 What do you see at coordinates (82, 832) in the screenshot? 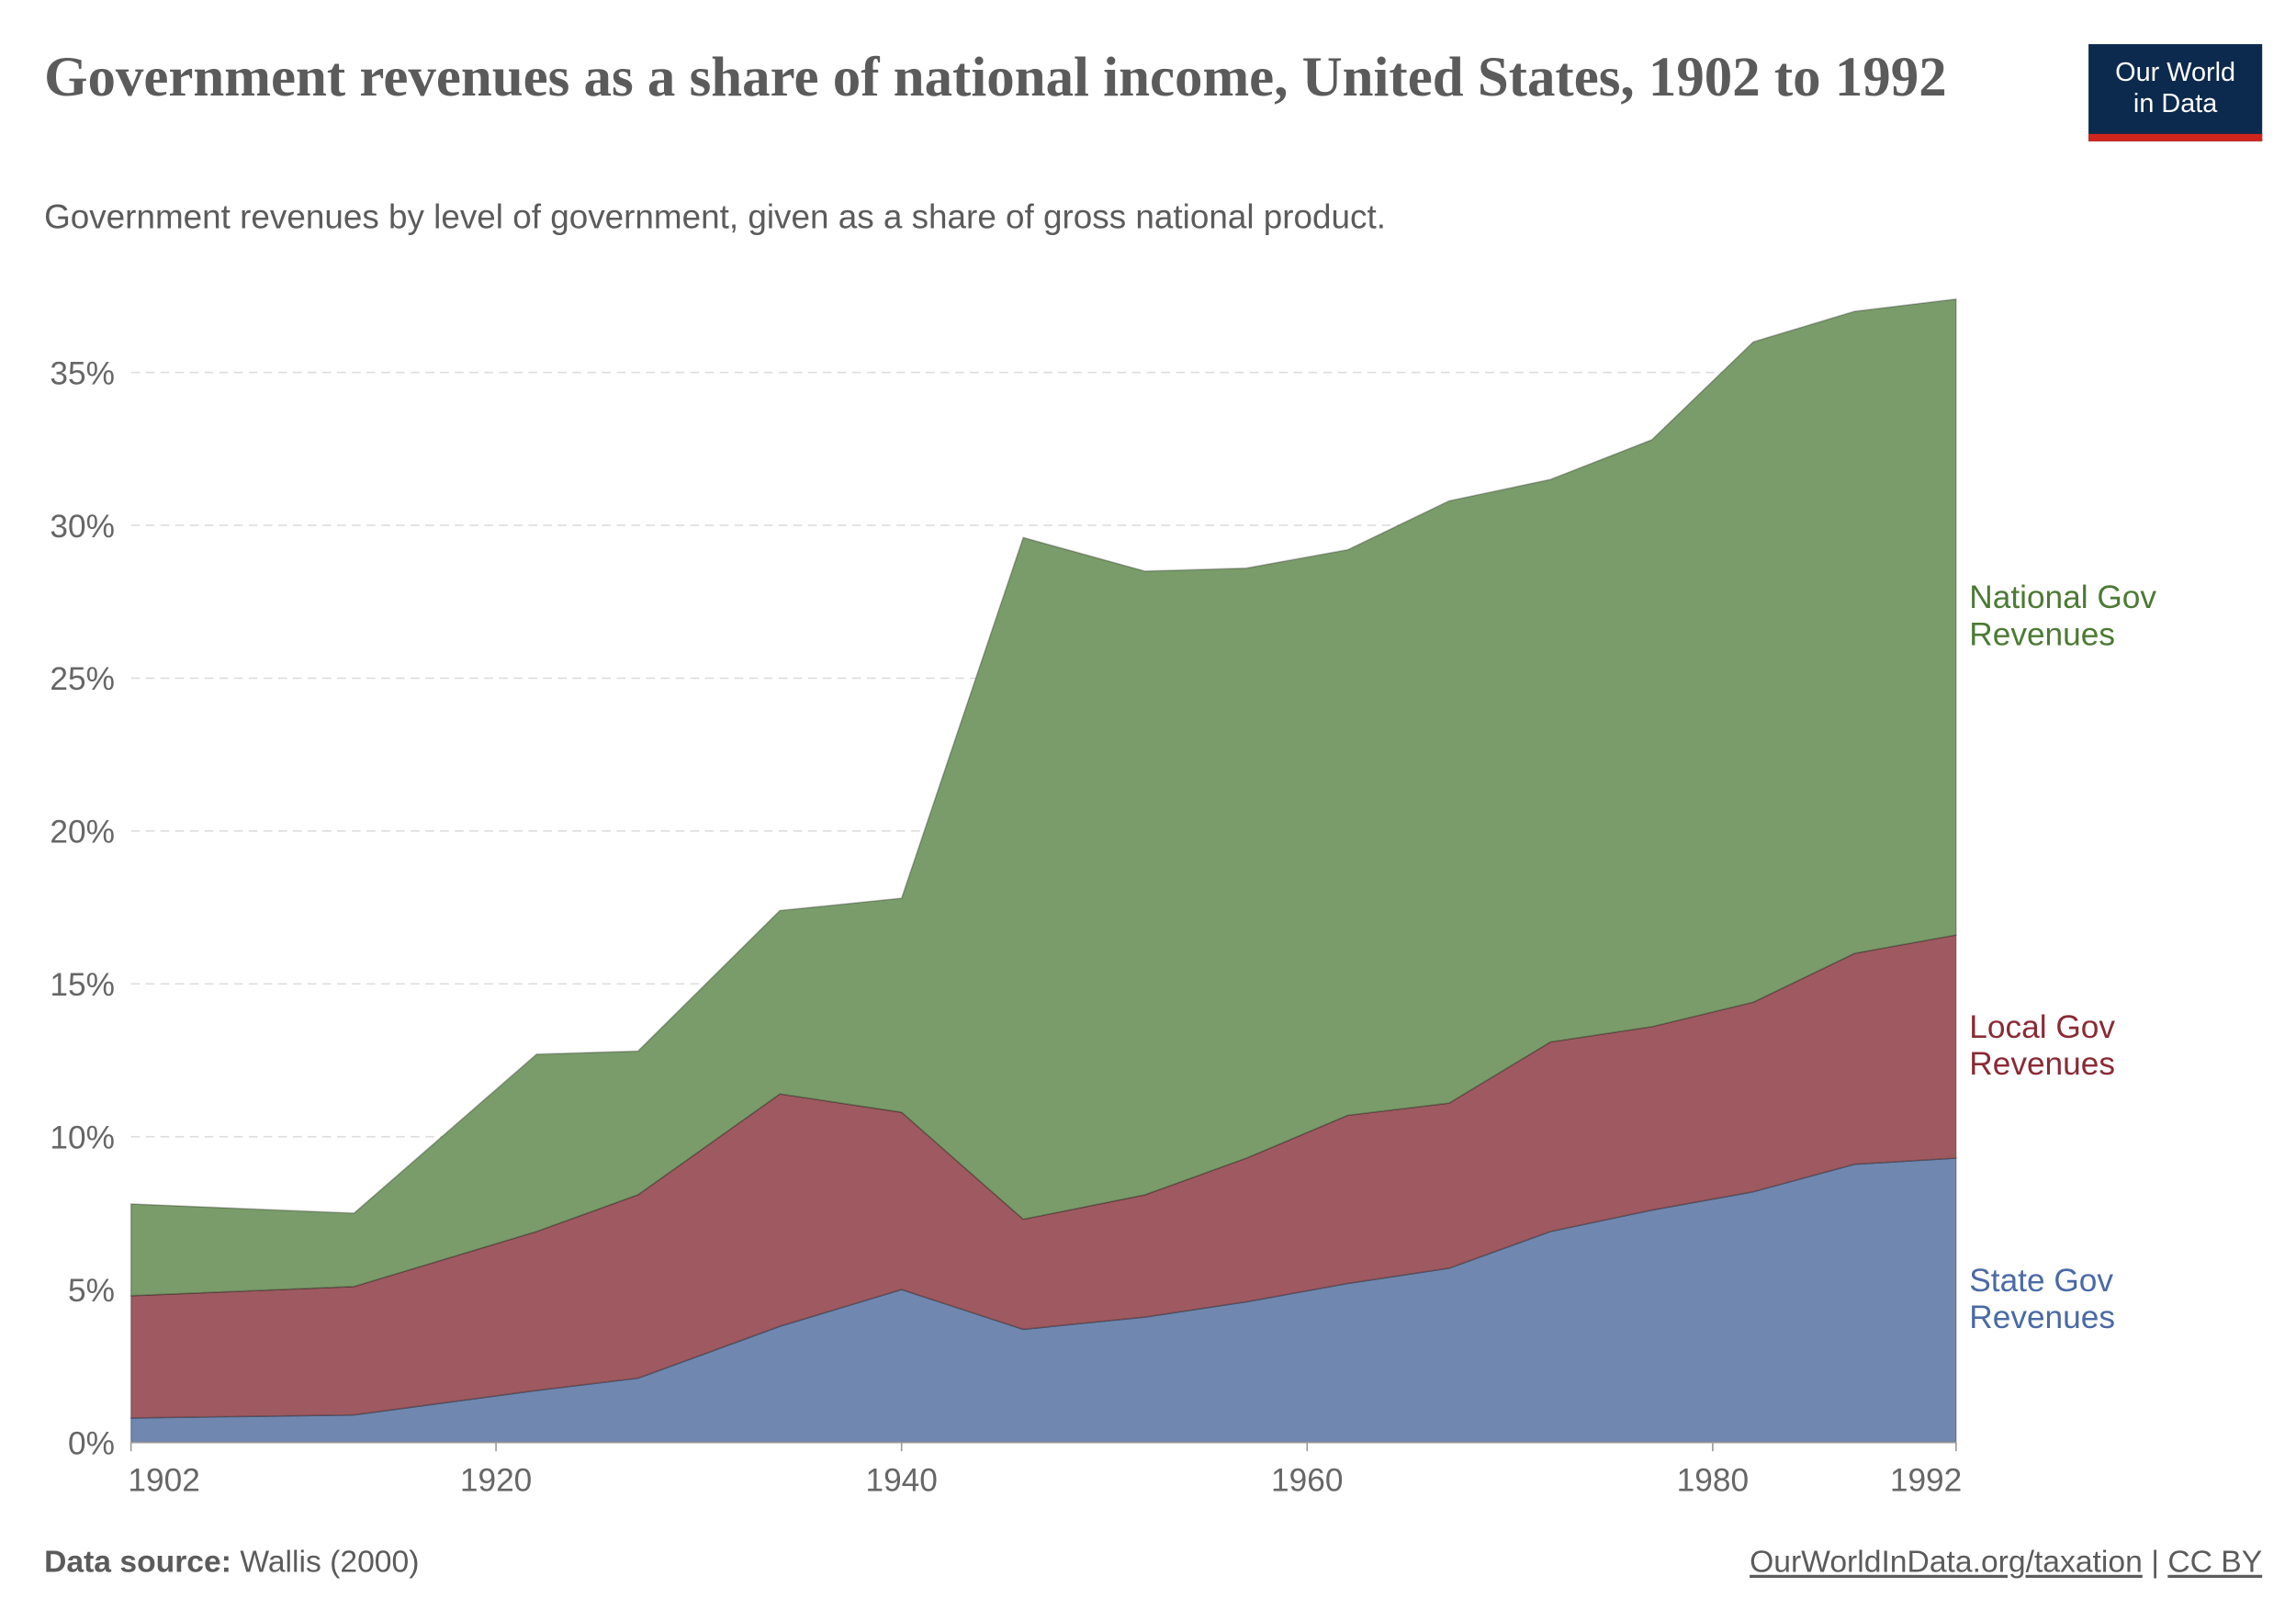
I see `y-tick-label: 20%` at bounding box center [82, 832].